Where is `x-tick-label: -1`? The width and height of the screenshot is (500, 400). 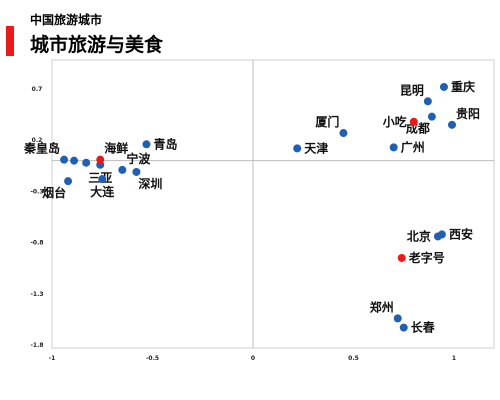 x-tick-label: -1 is located at coordinates (52, 358).